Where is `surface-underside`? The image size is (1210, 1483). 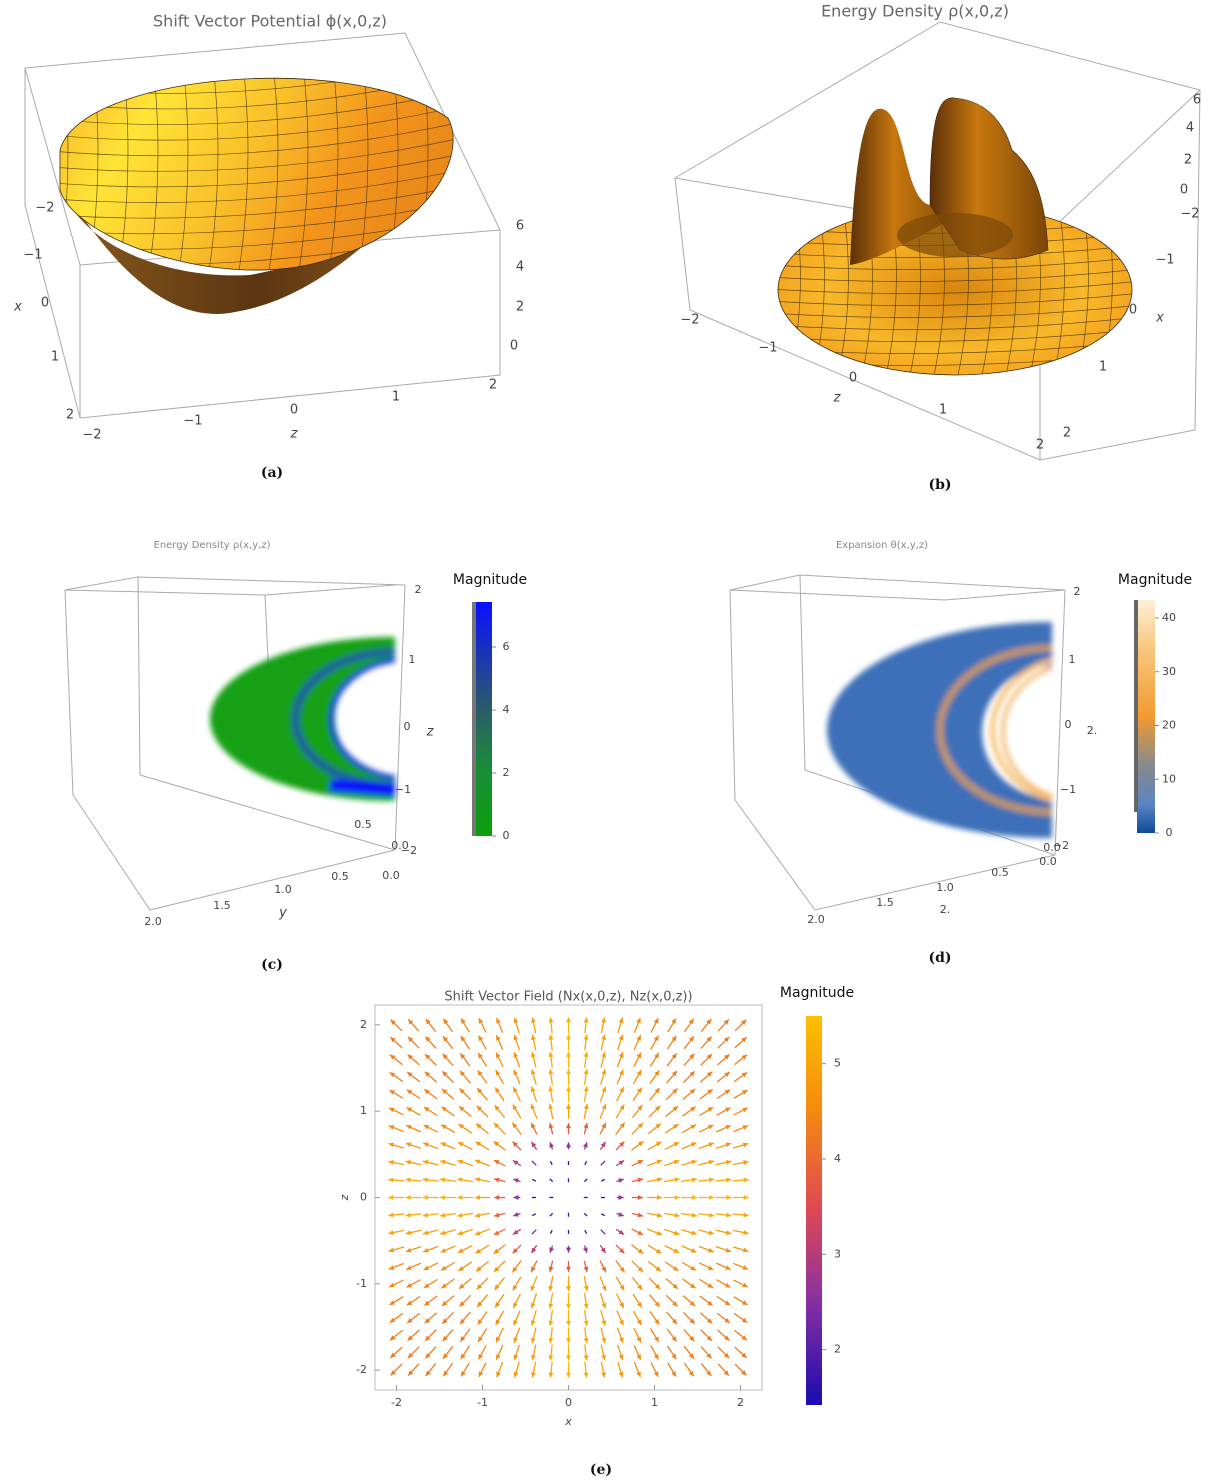
surface-underside is located at coordinates (257, 216).